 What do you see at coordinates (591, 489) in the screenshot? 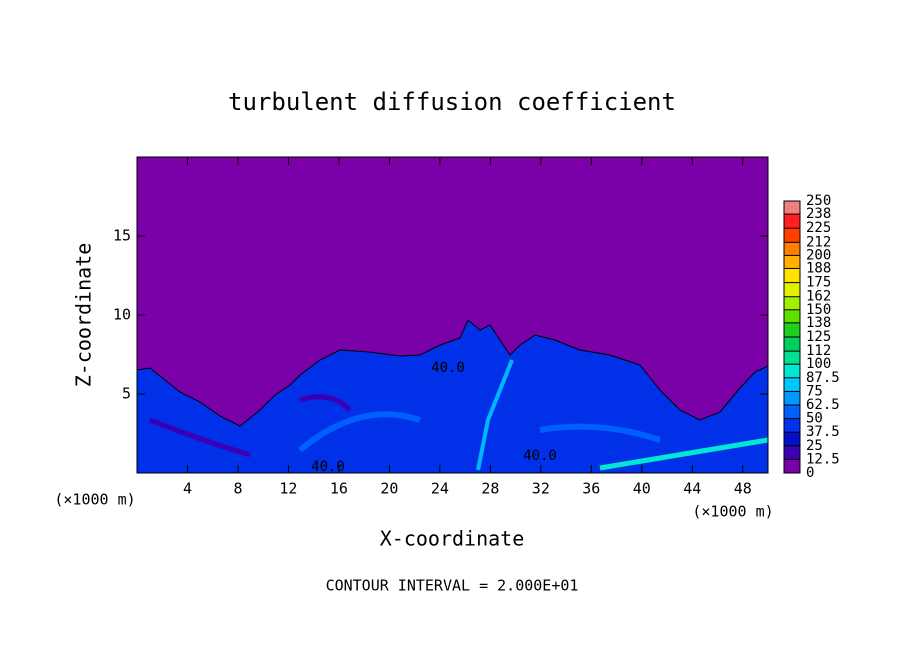
I see `x-tick-label: 36` at bounding box center [591, 489].